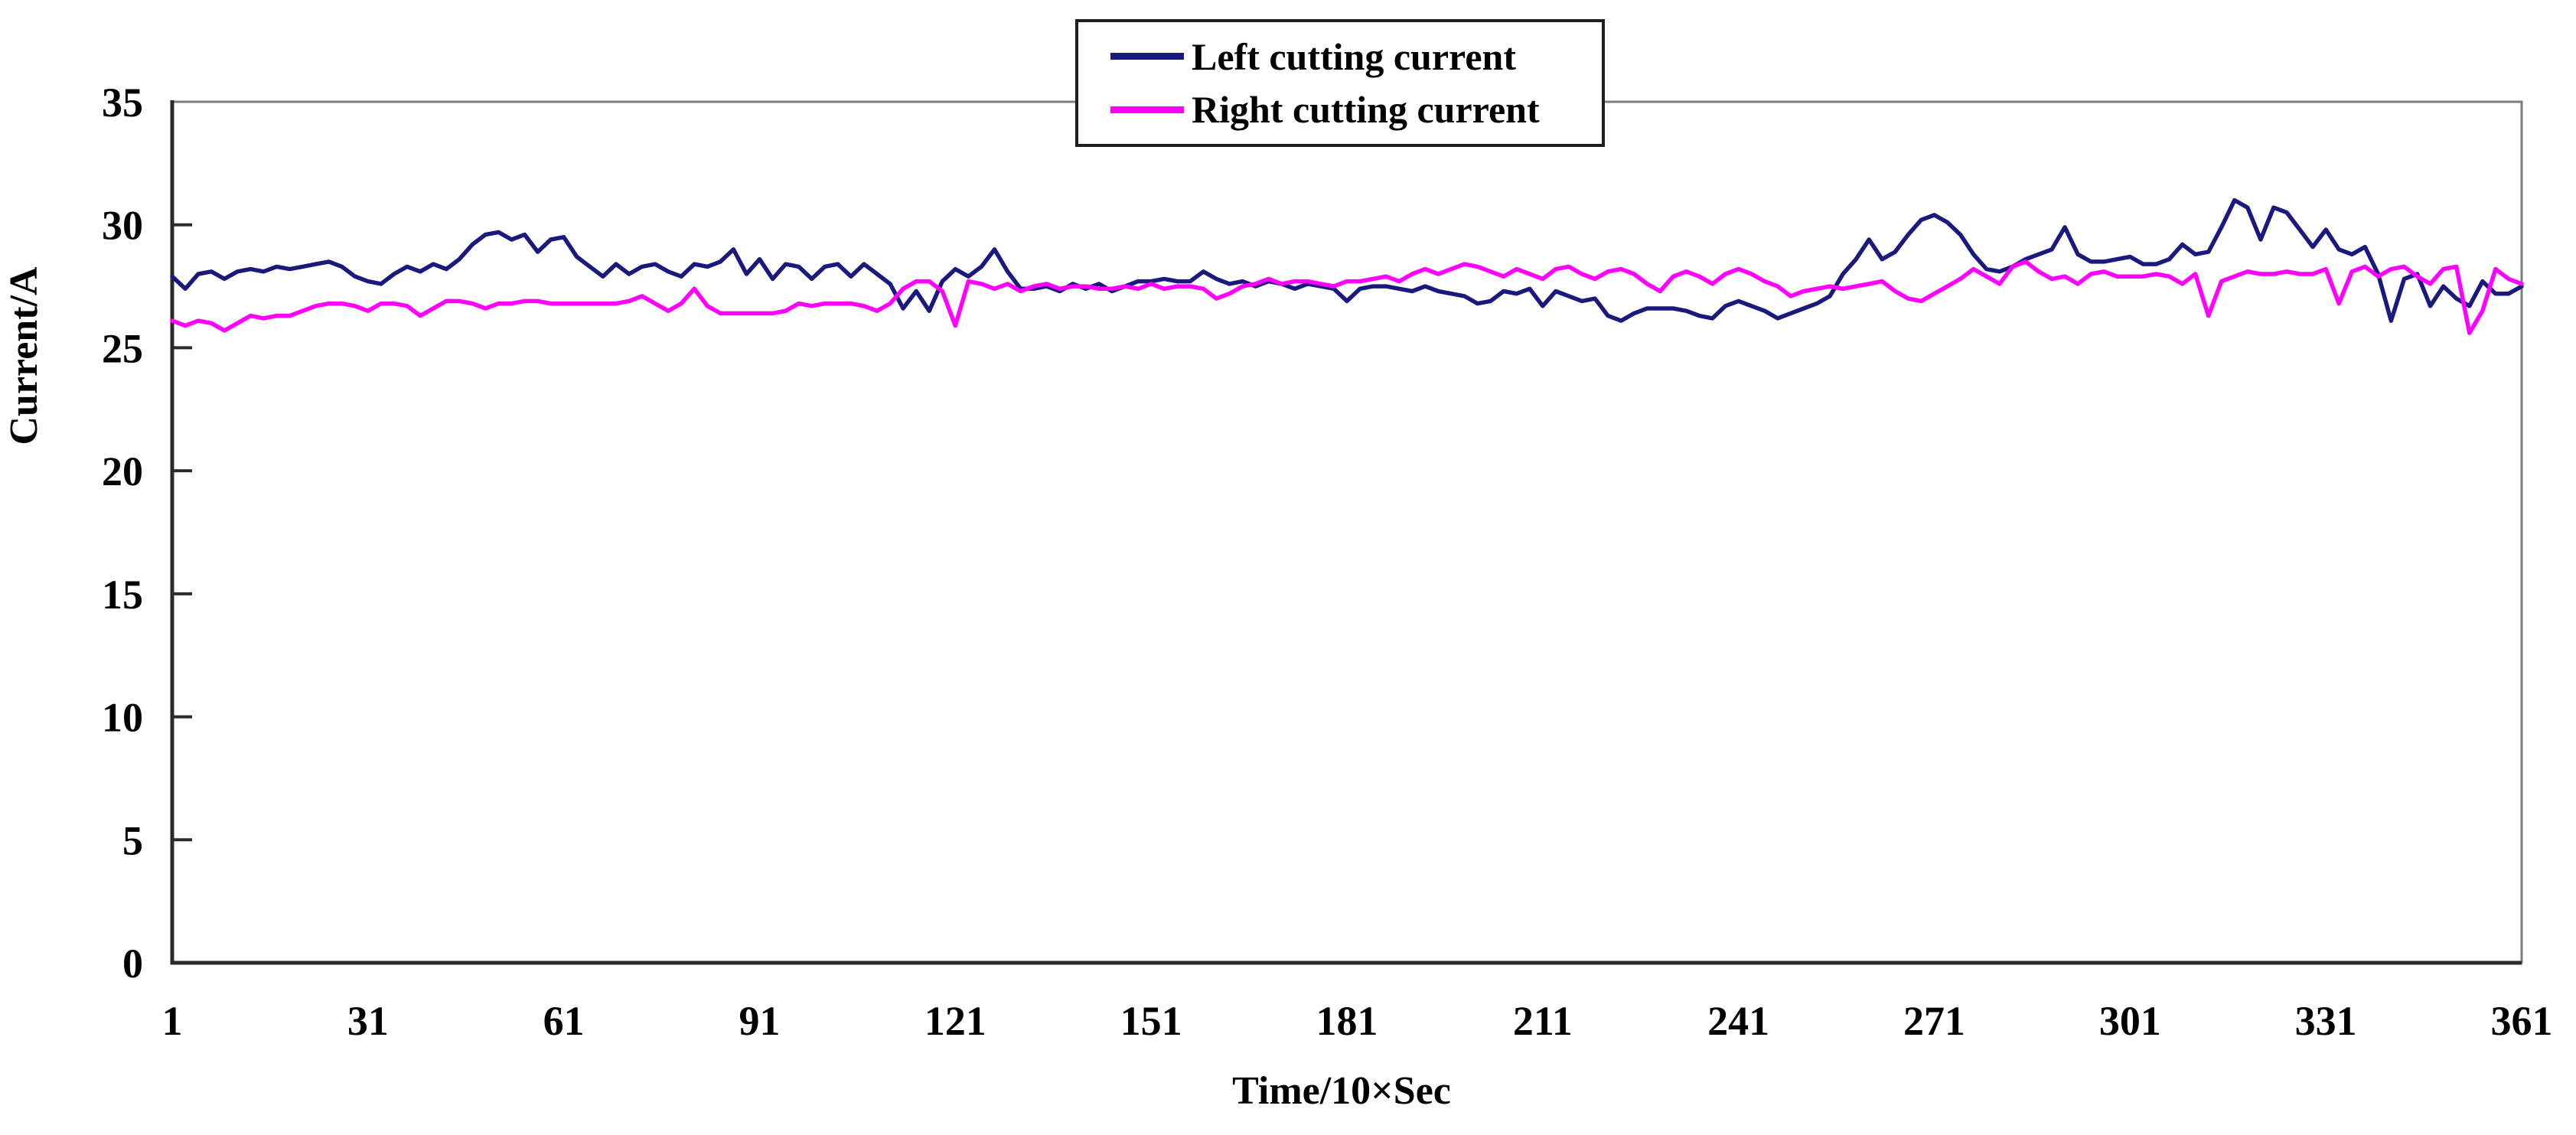  I want to click on y-tick-label: 25, so click(122, 348).